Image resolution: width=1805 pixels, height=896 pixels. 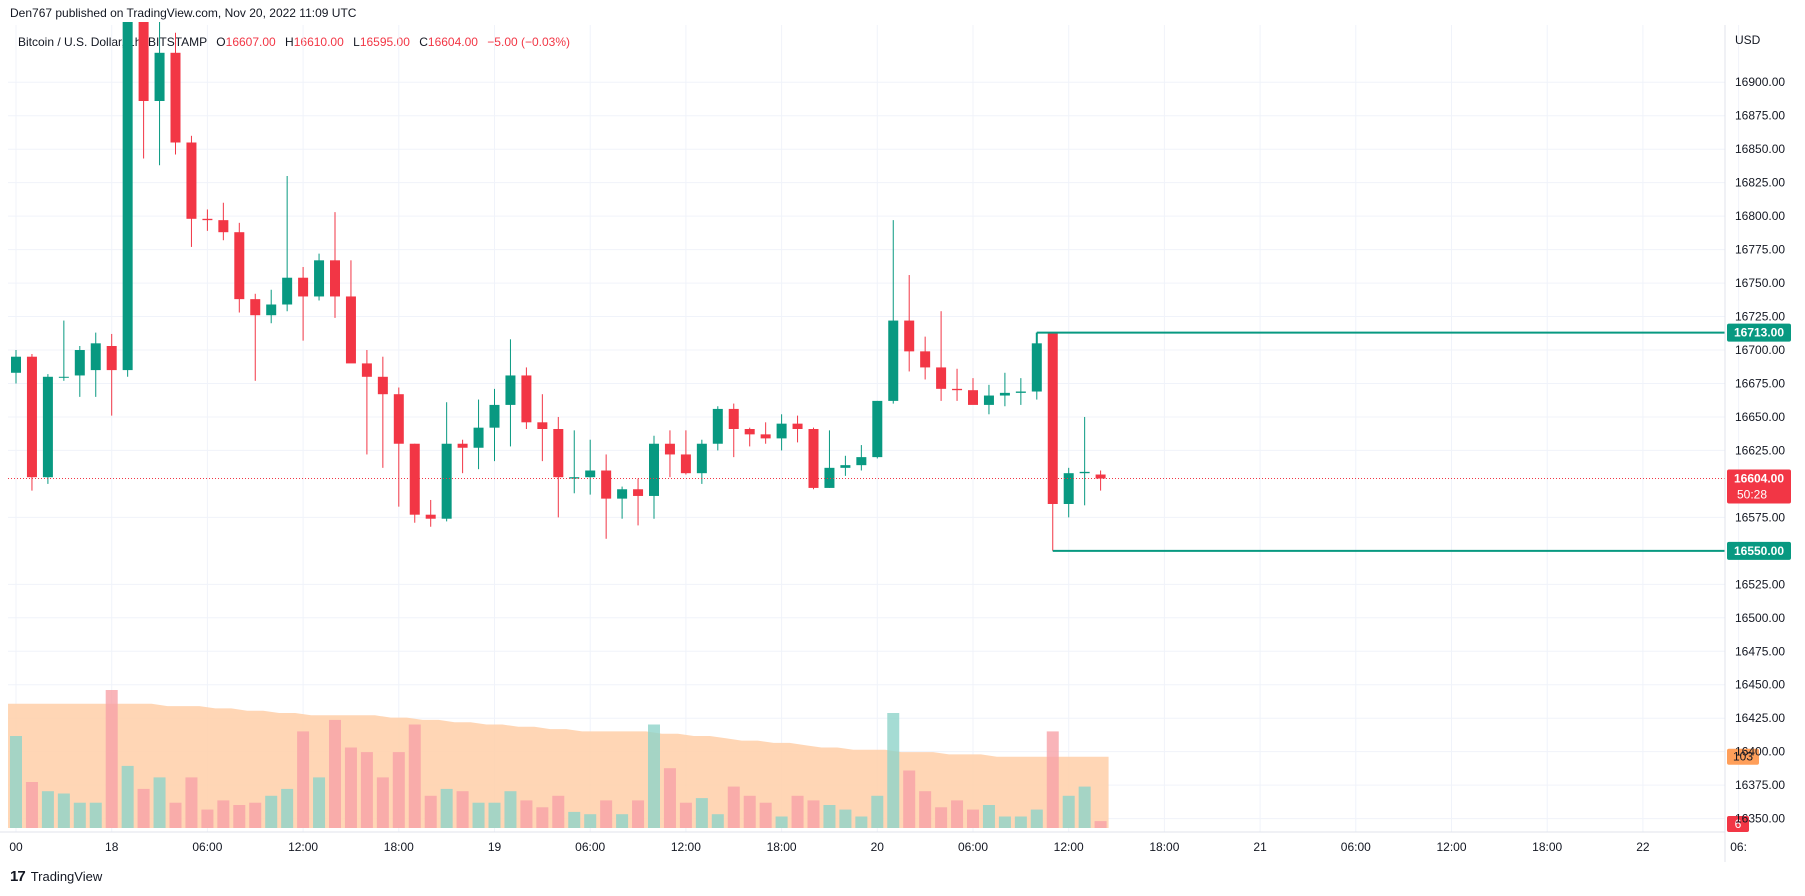 I want to click on level-price-label: 16713.00, so click(x=1759, y=333).